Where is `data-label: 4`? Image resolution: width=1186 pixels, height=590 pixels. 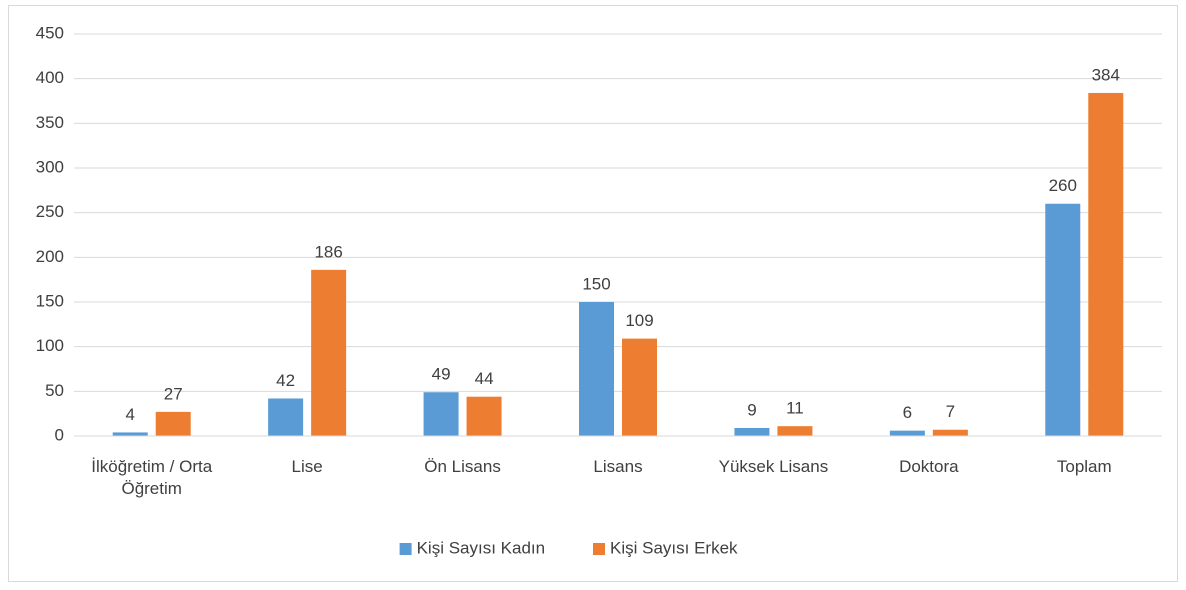 data-label: 4 is located at coordinates (129, 414).